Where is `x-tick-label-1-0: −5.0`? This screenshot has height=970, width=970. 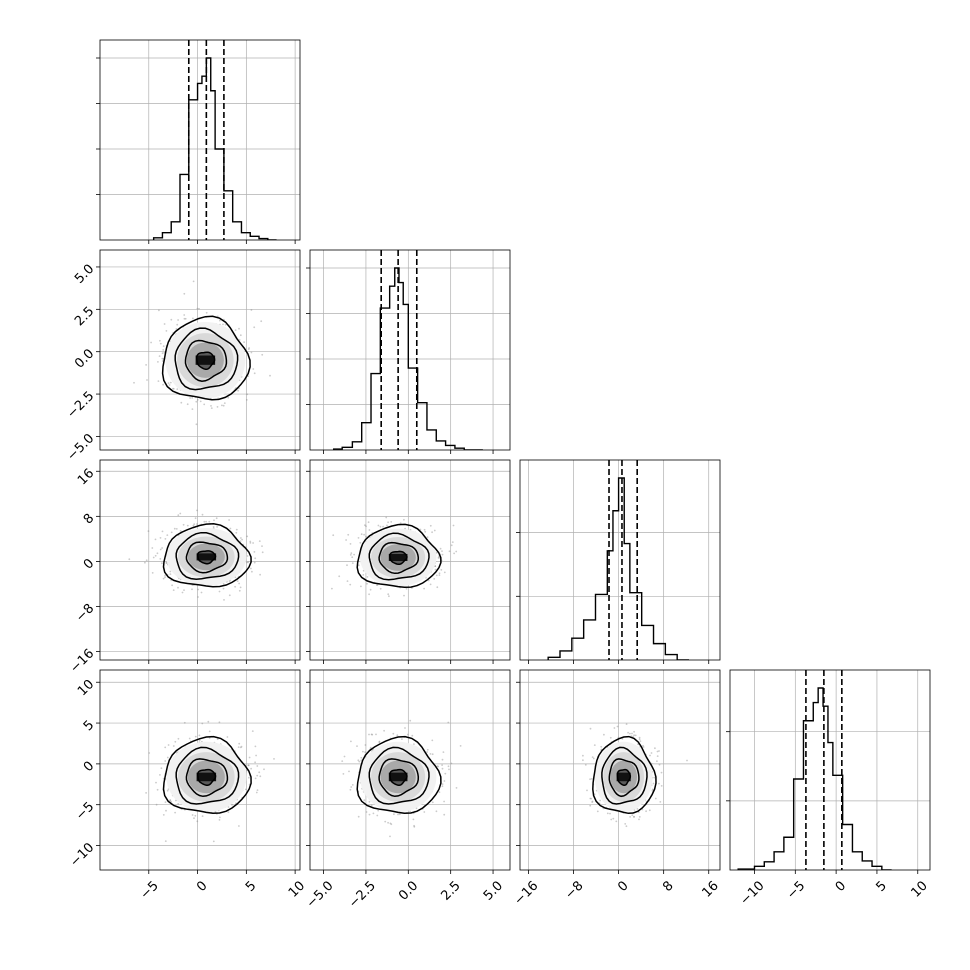 x-tick-label-1-0: −5.0 is located at coordinates (320, 894).